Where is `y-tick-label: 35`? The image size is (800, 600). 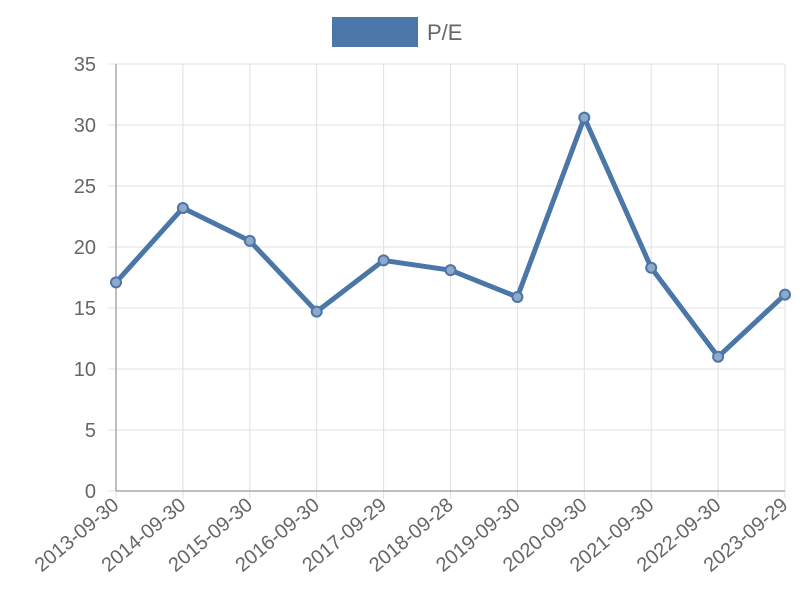 y-tick-label: 35 is located at coordinates (85, 65).